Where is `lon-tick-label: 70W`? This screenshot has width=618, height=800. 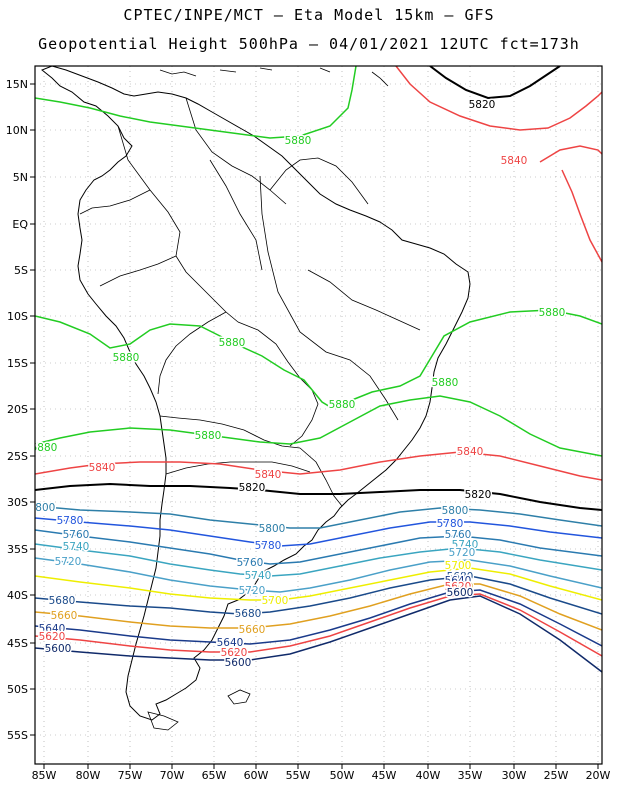
lon-tick-label: 70W is located at coordinates (172, 775).